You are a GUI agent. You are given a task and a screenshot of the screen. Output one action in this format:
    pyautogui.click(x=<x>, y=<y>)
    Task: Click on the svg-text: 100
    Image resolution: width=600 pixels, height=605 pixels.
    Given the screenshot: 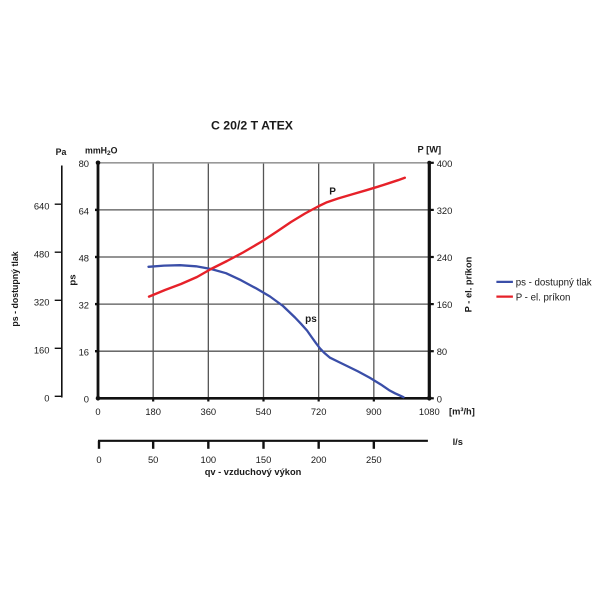 What is the action you would take?
    pyautogui.click(x=209, y=459)
    